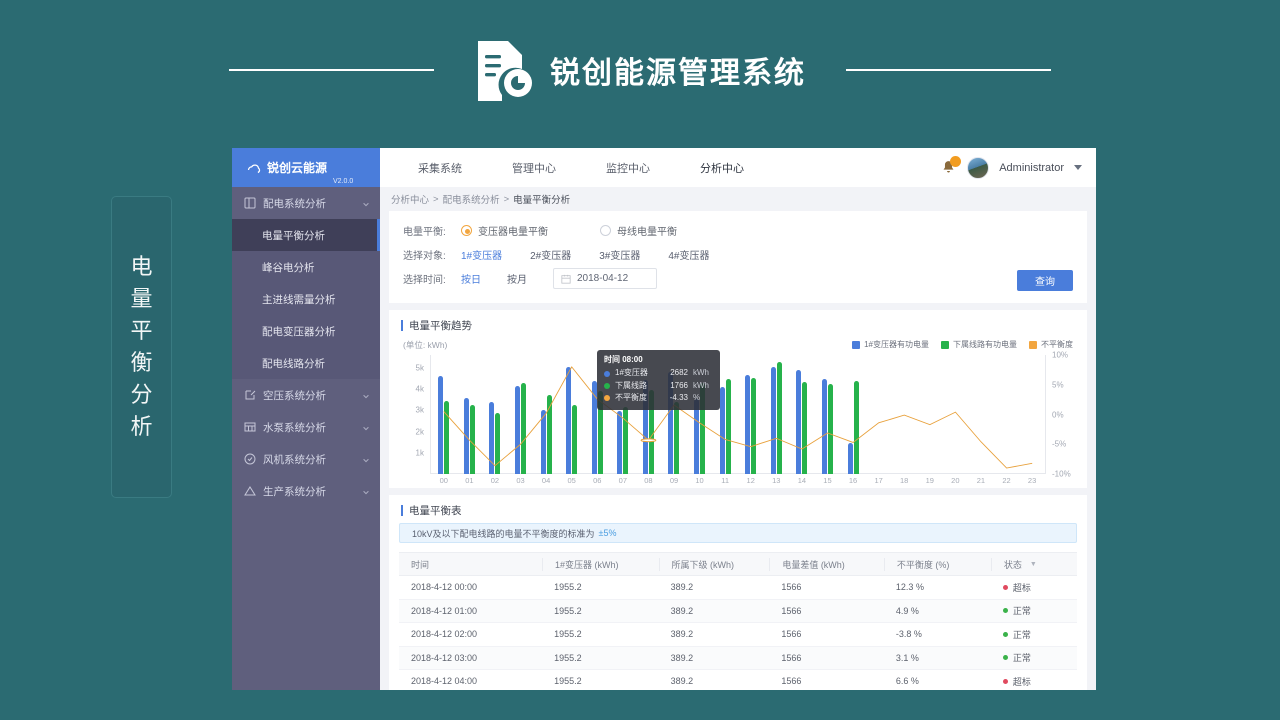 Image resolution: width=1280 pixels, height=720 pixels. Describe the element at coordinates (738, 322) in the screenshot. I see `chart-panel-title: 电量平衡趋势` at that location.